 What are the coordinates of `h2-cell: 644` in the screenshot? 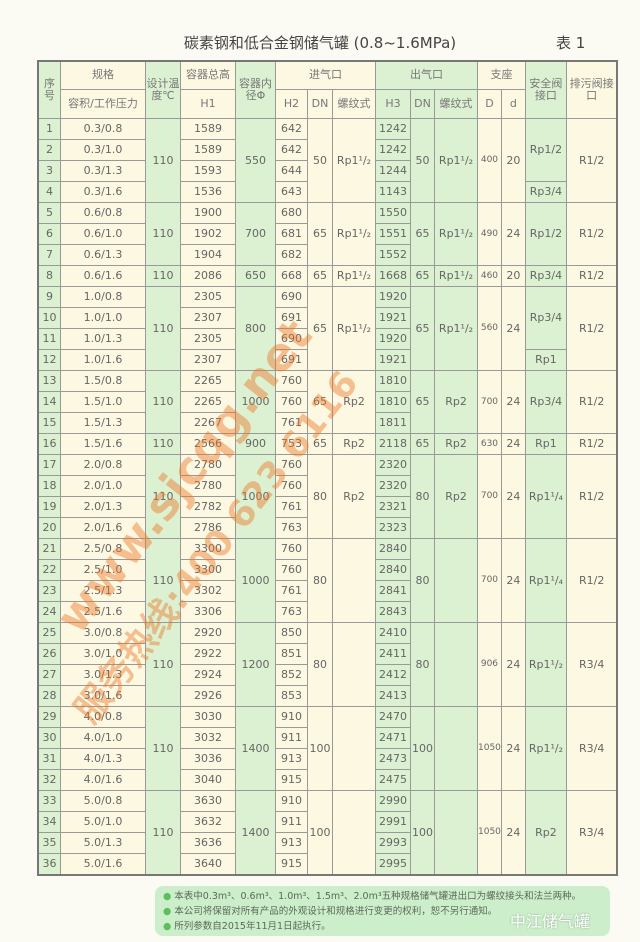 It's located at (291, 170).